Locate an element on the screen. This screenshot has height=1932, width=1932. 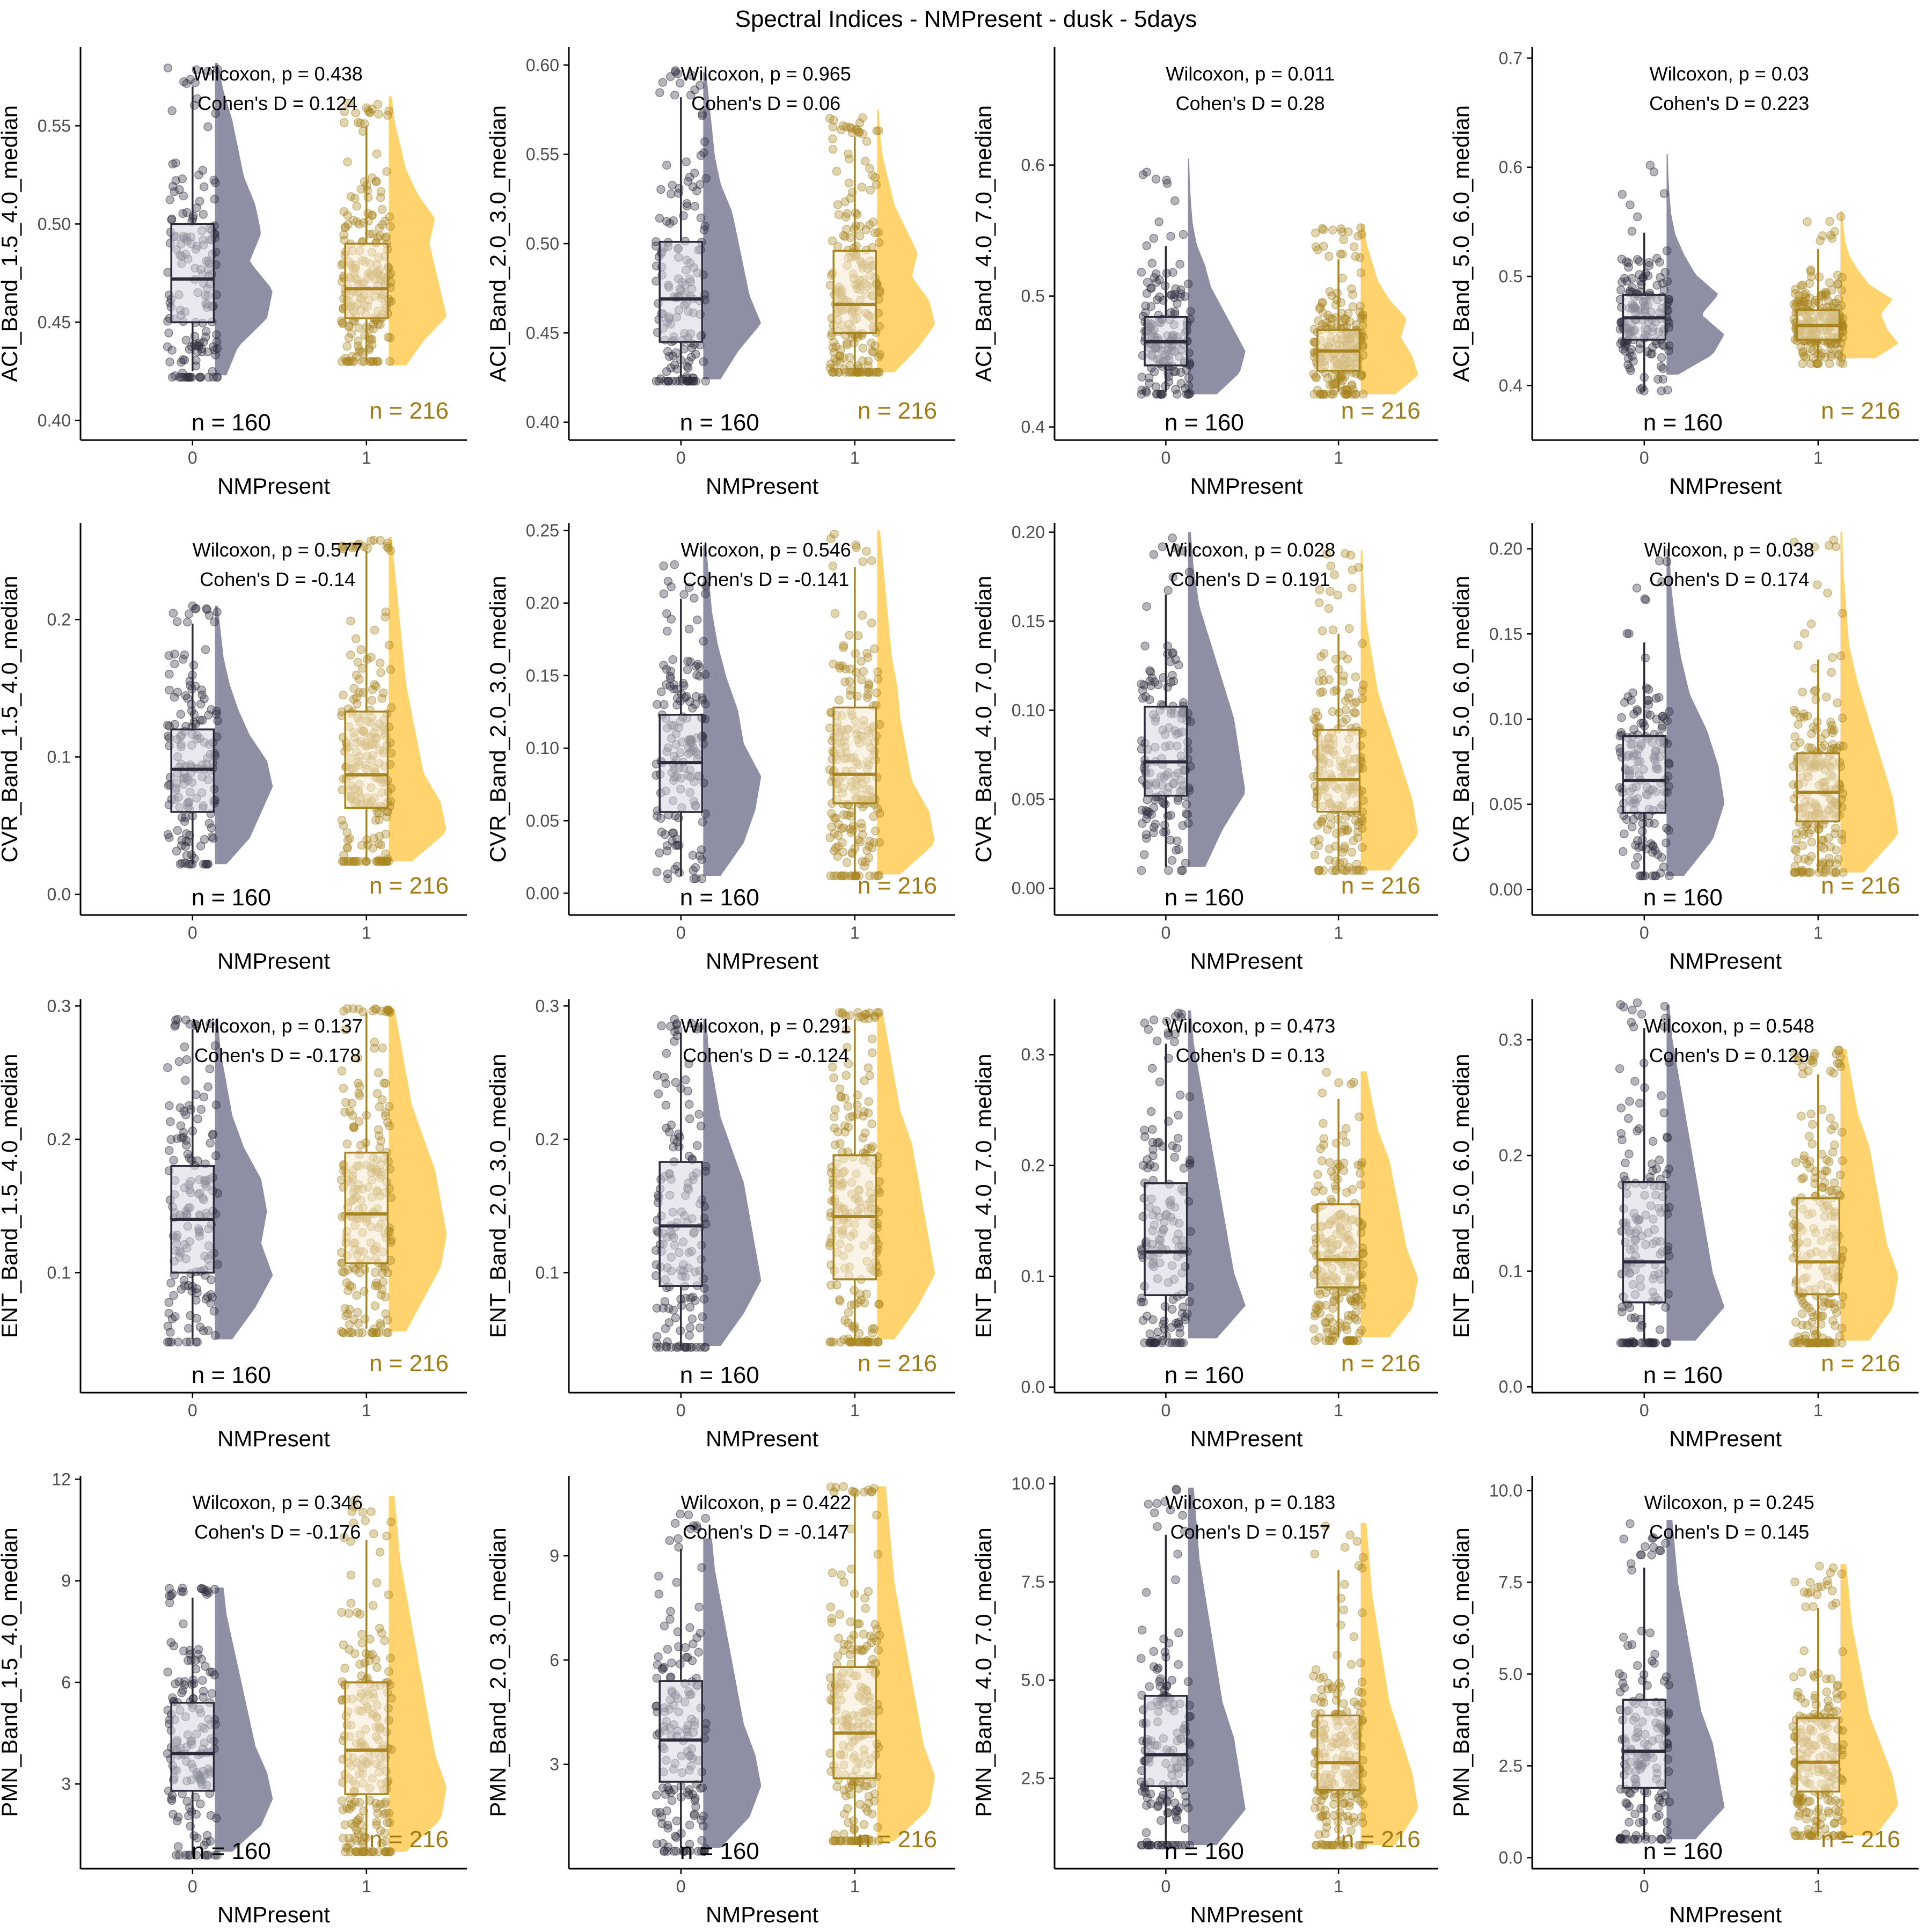
y-tick-label: 0.15 is located at coordinates (1028, 621).